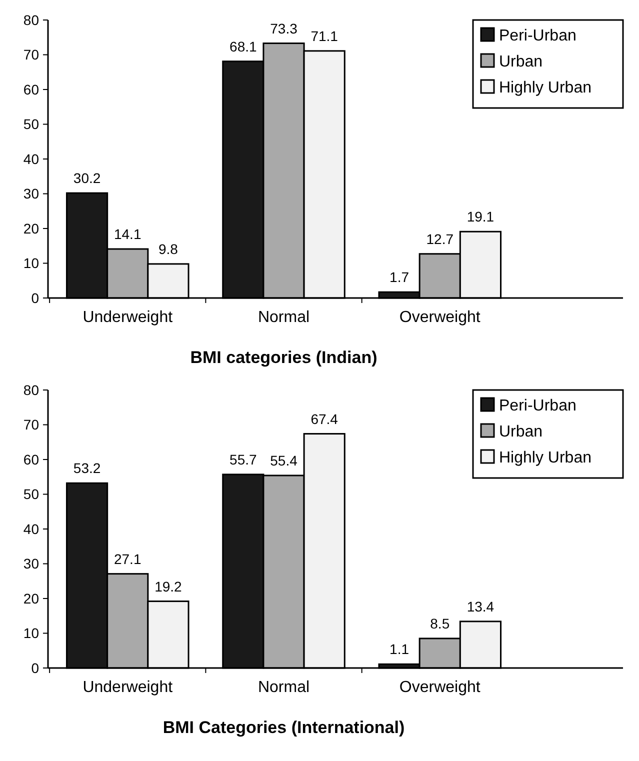 The width and height of the screenshot is (639, 761). Describe the element at coordinates (168, 248) in the screenshot. I see `data-label: 9.8` at that location.